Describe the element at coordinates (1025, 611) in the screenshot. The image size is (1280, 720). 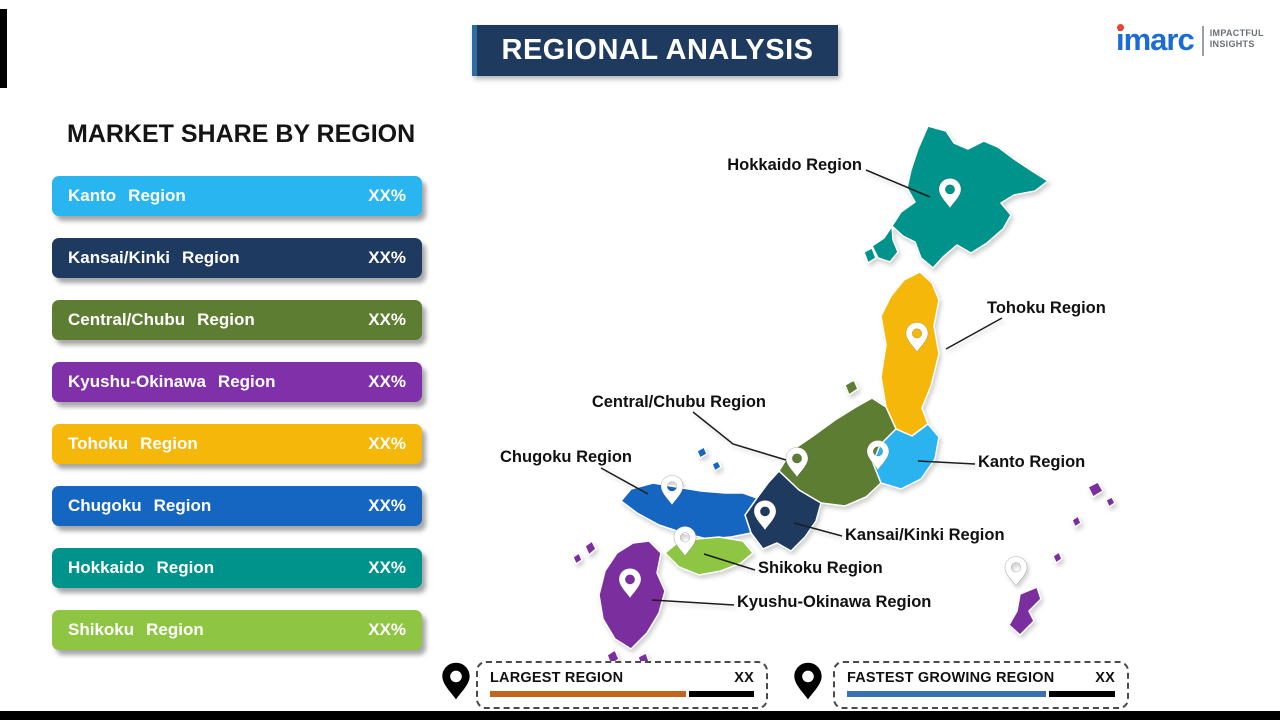
I see `okinawa-main-island` at that location.